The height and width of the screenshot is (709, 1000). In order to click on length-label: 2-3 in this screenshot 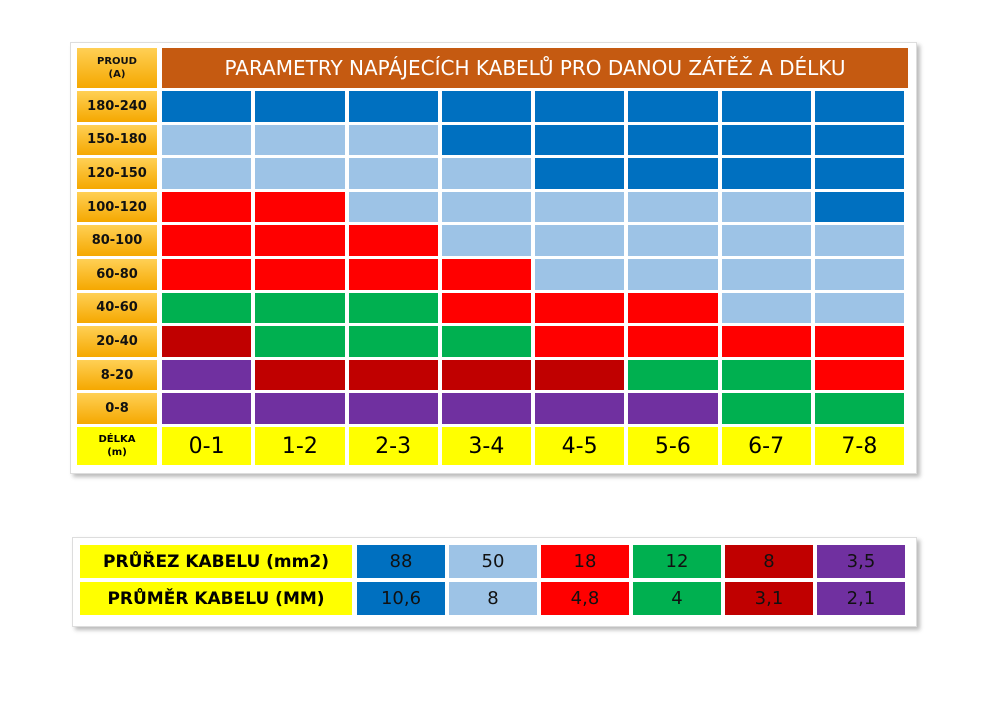, I will do `click(393, 446)`.